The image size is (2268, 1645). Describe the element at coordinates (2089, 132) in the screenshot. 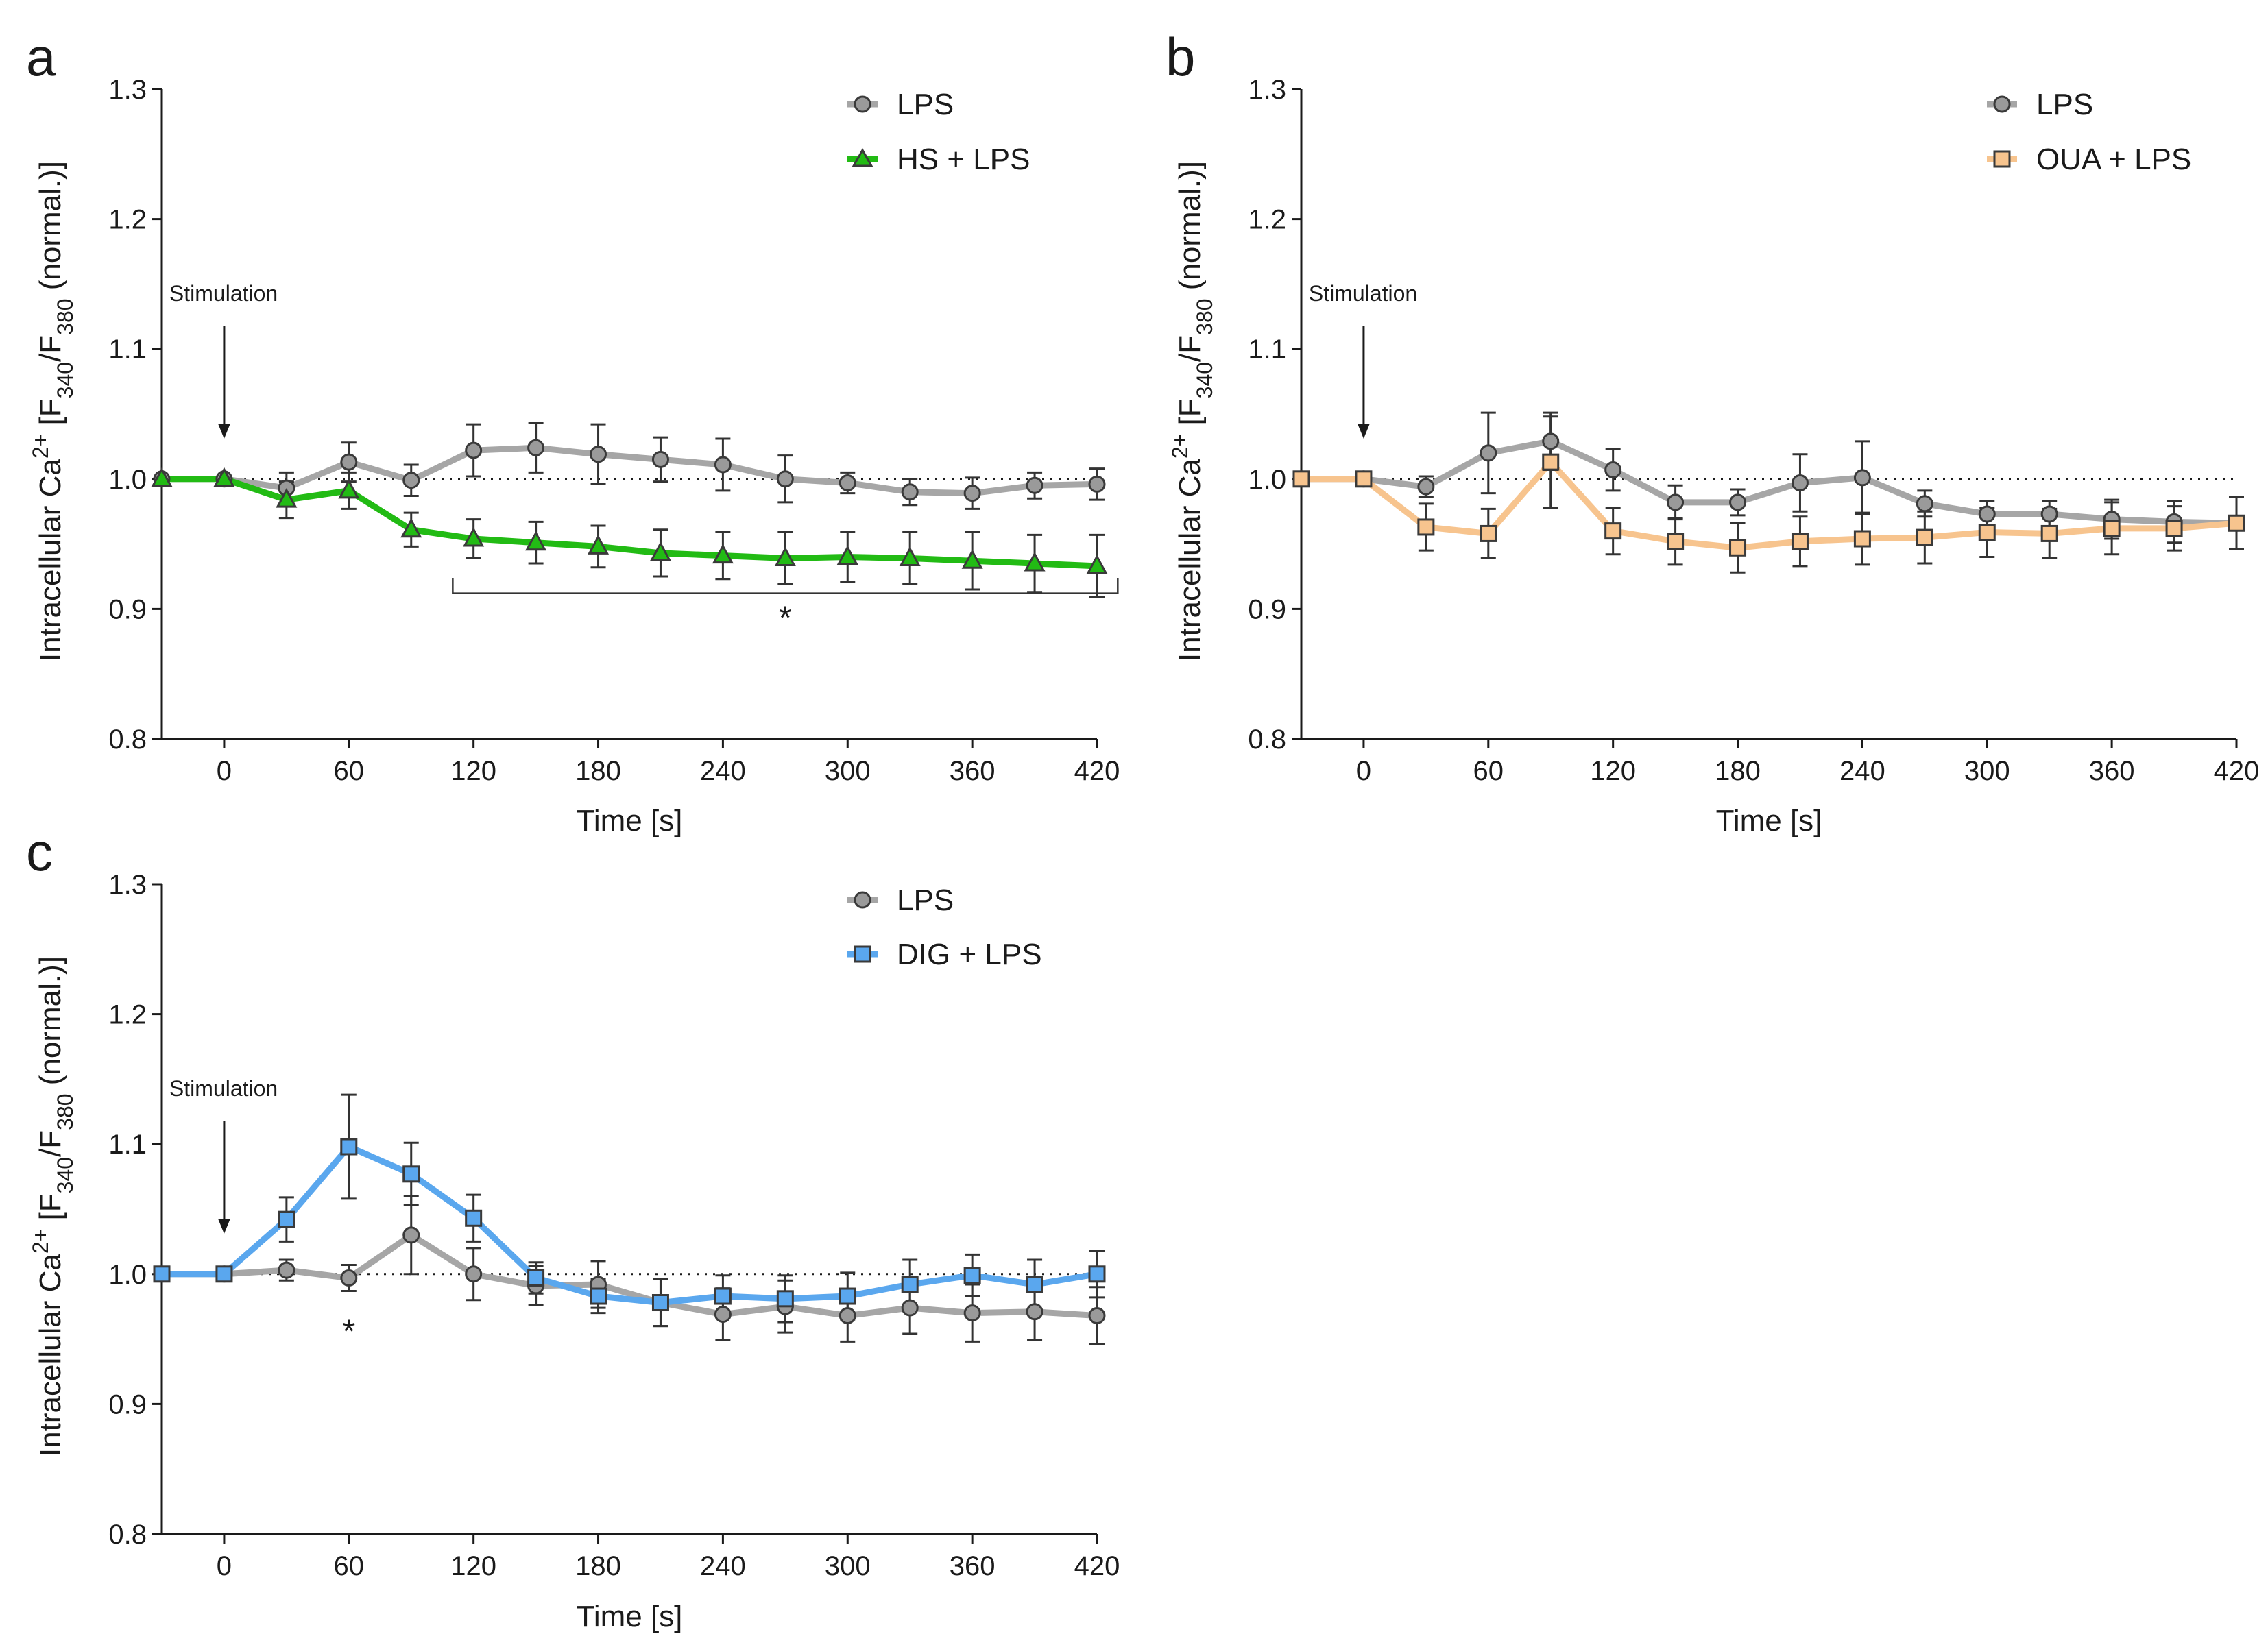

I see `panel-b-legend: LPS OUA + LPS` at that location.